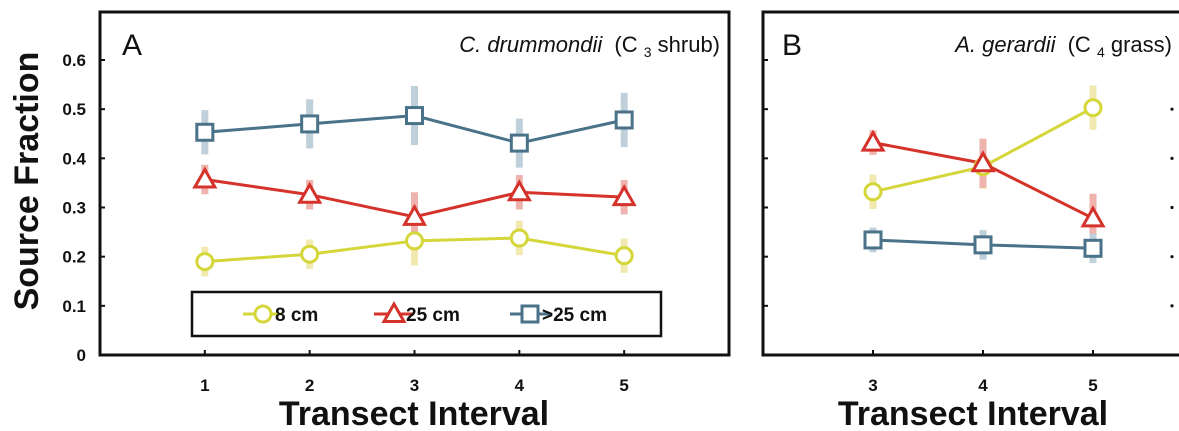 Image resolution: width=1179 pixels, height=431 pixels. I want to click on y-tick-label: 0, so click(81, 355).